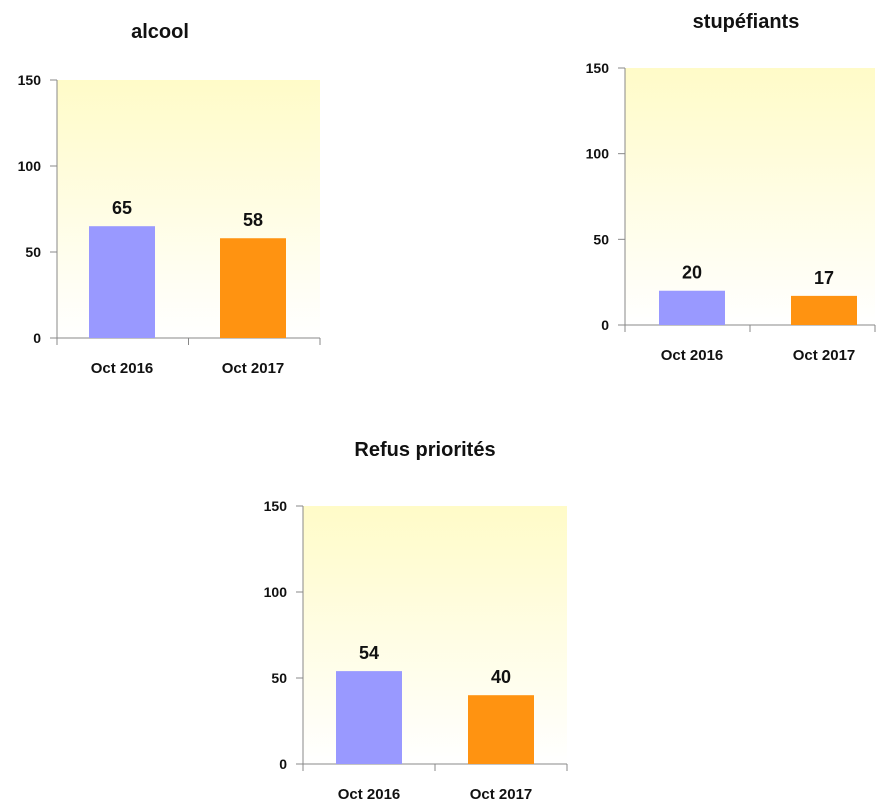 The image size is (876, 801). I want to click on data-label: 65, so click(122, 208).